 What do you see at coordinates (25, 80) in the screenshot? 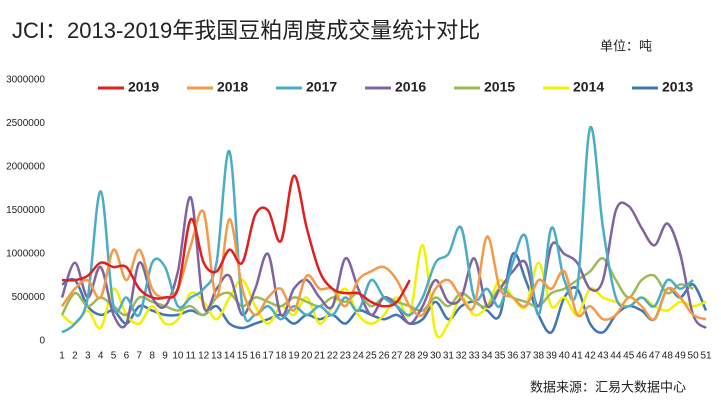
I see `y-tick-label: 3000000` at bounding box center [25, 80].